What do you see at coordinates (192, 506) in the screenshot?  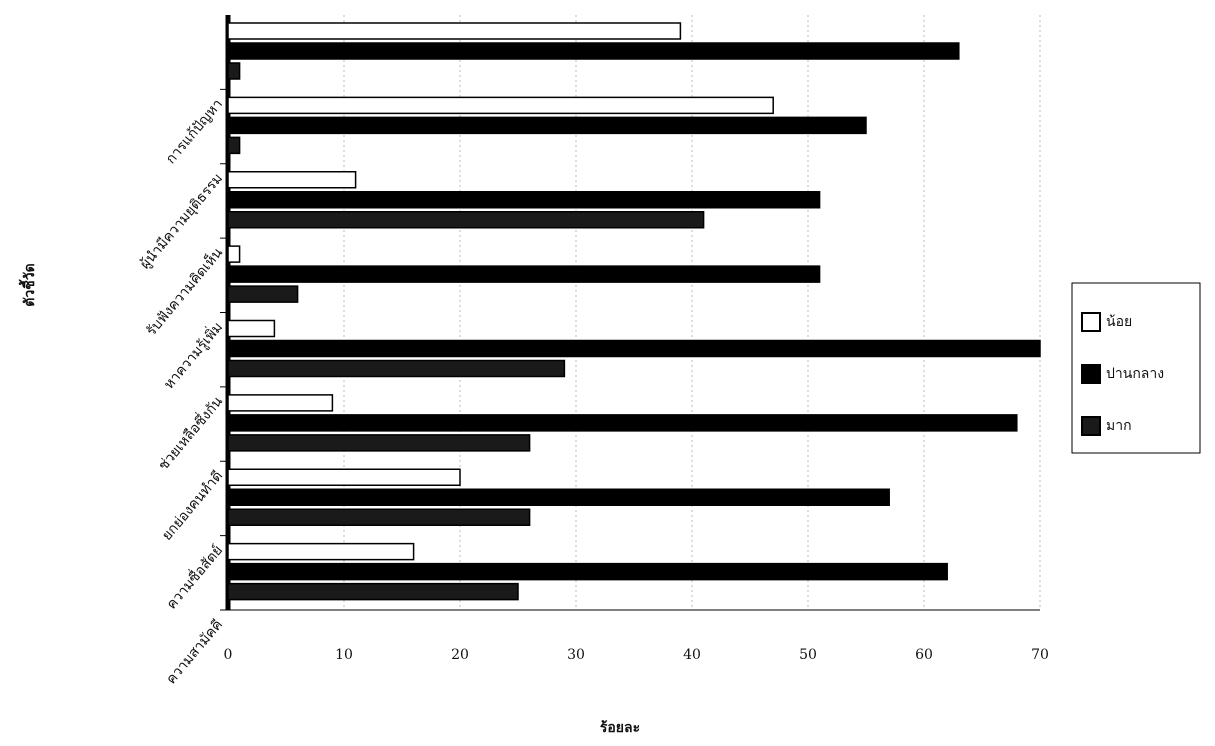 I see `y-tick-label: ยกย่องคนทำดี` at bounding box center [192, 506].